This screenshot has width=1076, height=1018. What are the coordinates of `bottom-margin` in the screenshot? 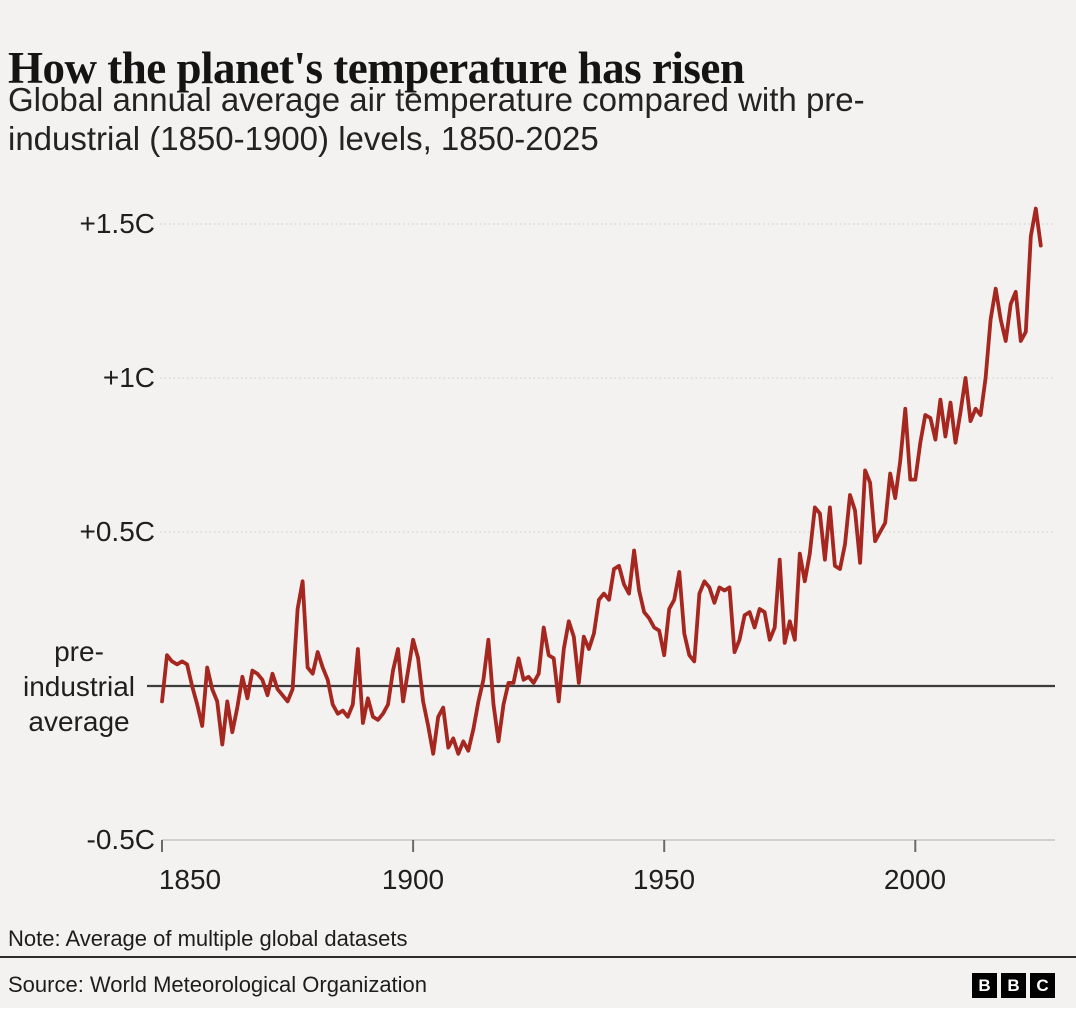 It's located at (538, 1013).